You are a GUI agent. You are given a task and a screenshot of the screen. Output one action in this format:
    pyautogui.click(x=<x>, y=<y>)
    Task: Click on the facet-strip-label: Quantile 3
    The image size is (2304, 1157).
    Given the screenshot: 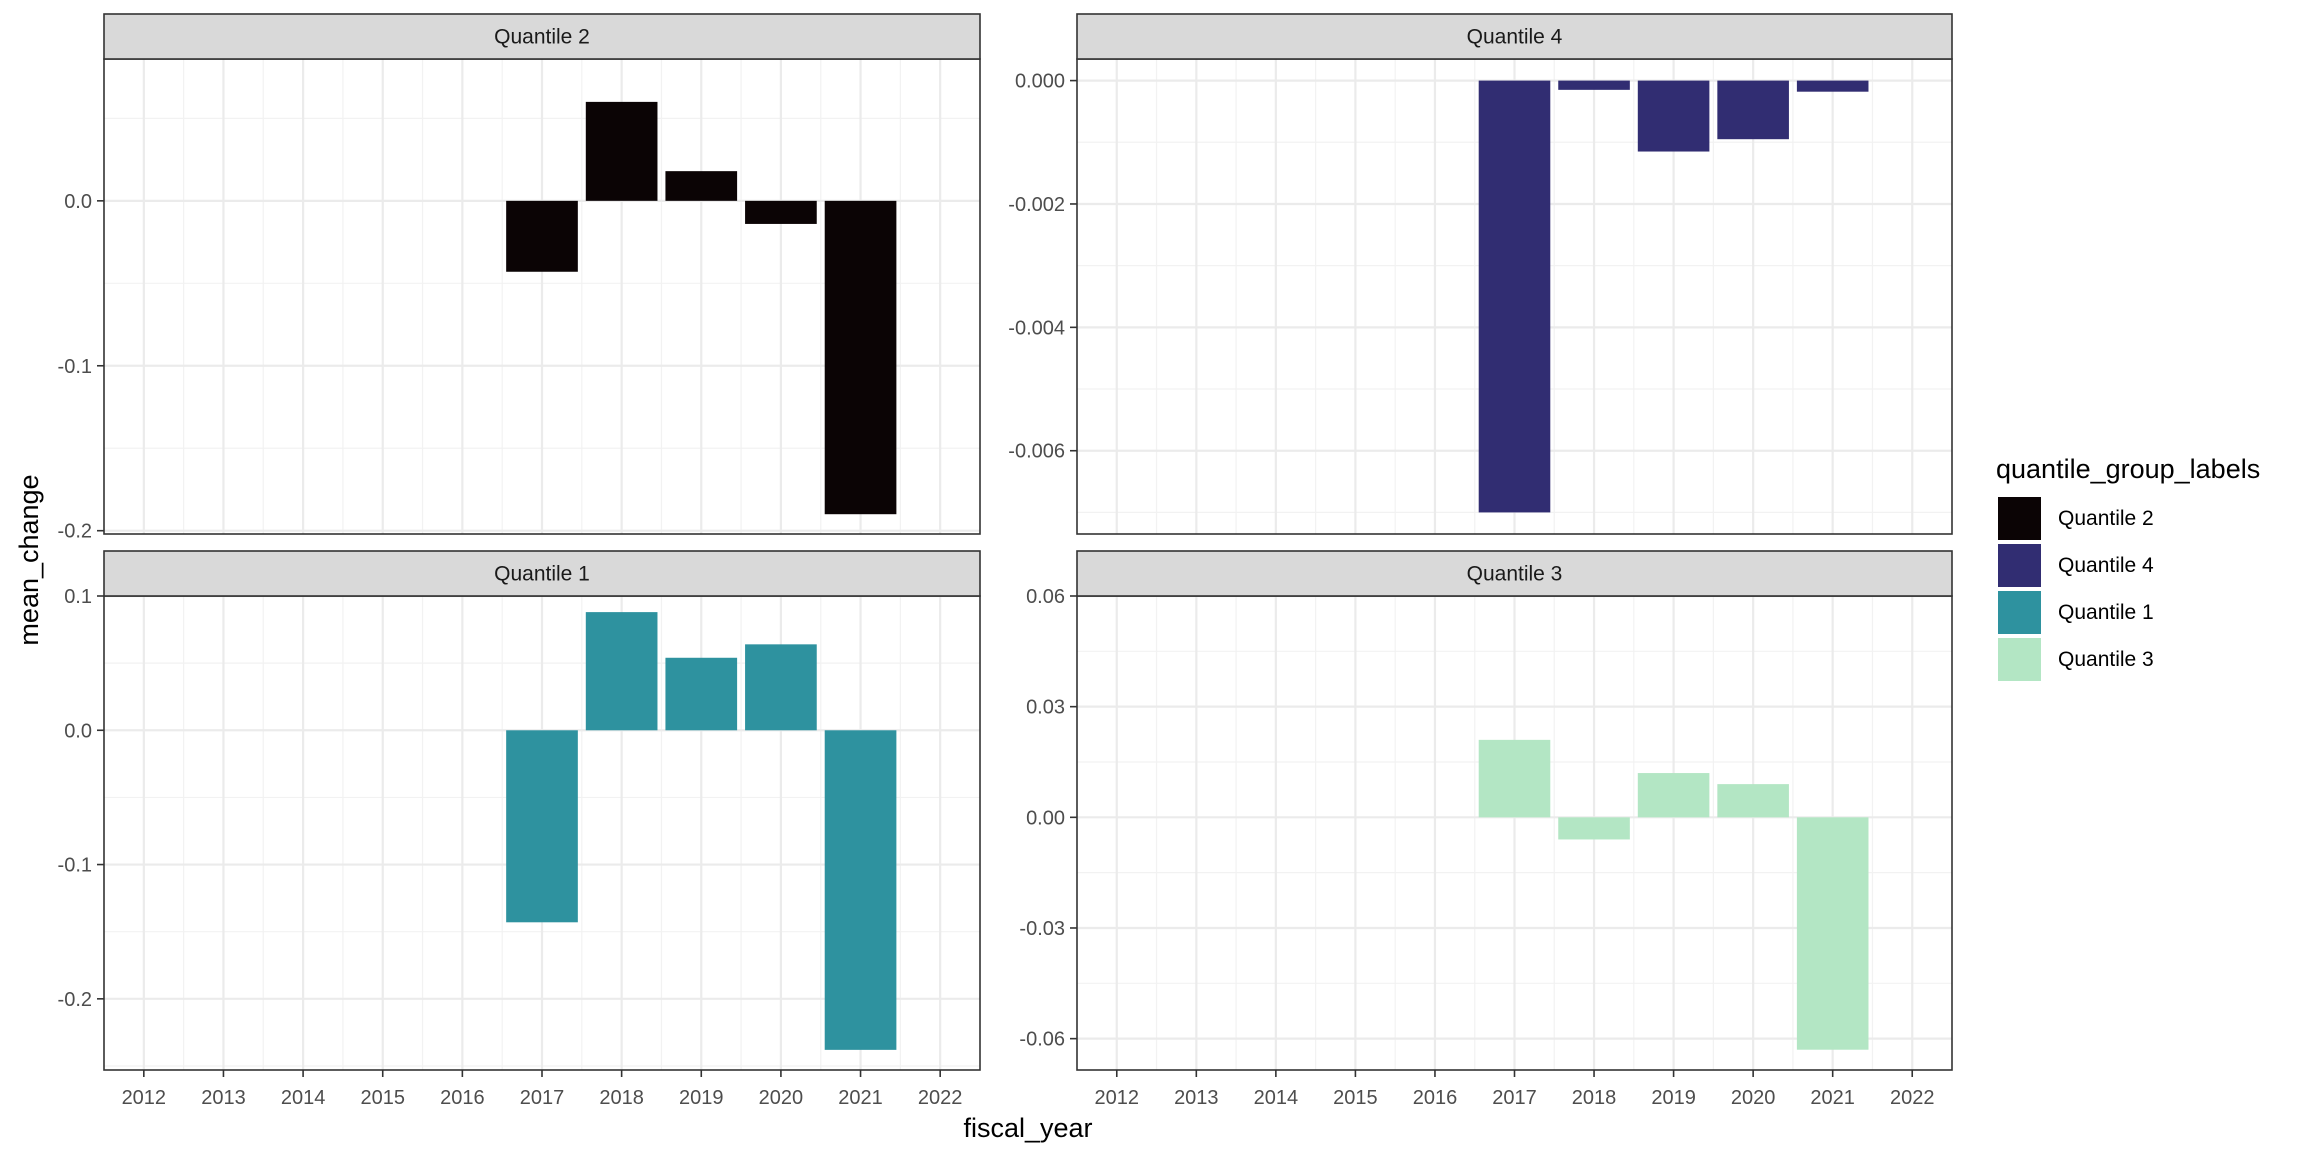 What is the action you would take?
    pyautogui.click(x=1515, y=574)
    